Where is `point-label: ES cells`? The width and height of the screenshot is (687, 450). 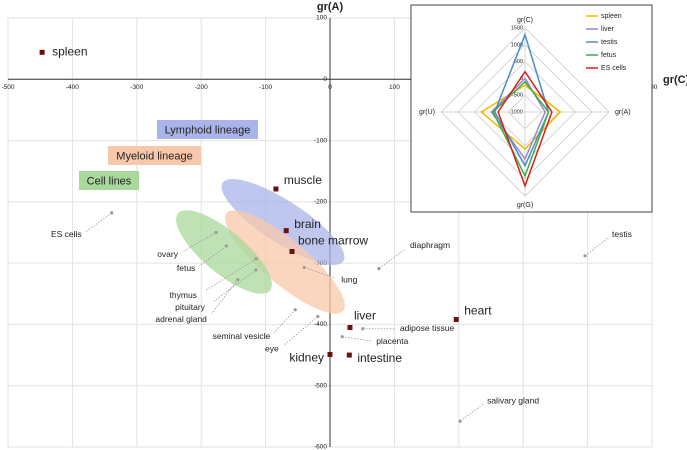 point-label: ES cells is located at coordinates (66, 234).